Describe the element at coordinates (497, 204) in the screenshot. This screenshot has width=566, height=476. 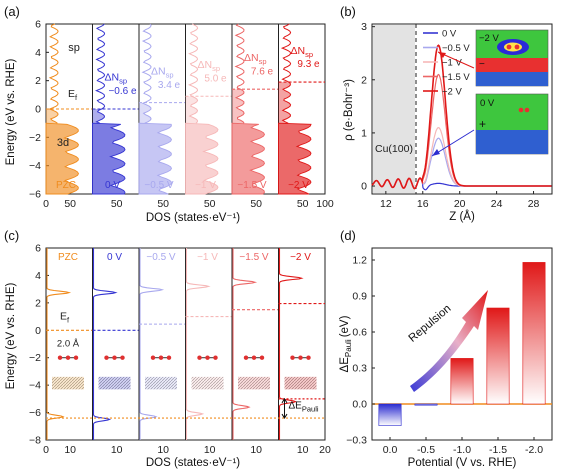
I see `xtick-label-b: 24` at that location.